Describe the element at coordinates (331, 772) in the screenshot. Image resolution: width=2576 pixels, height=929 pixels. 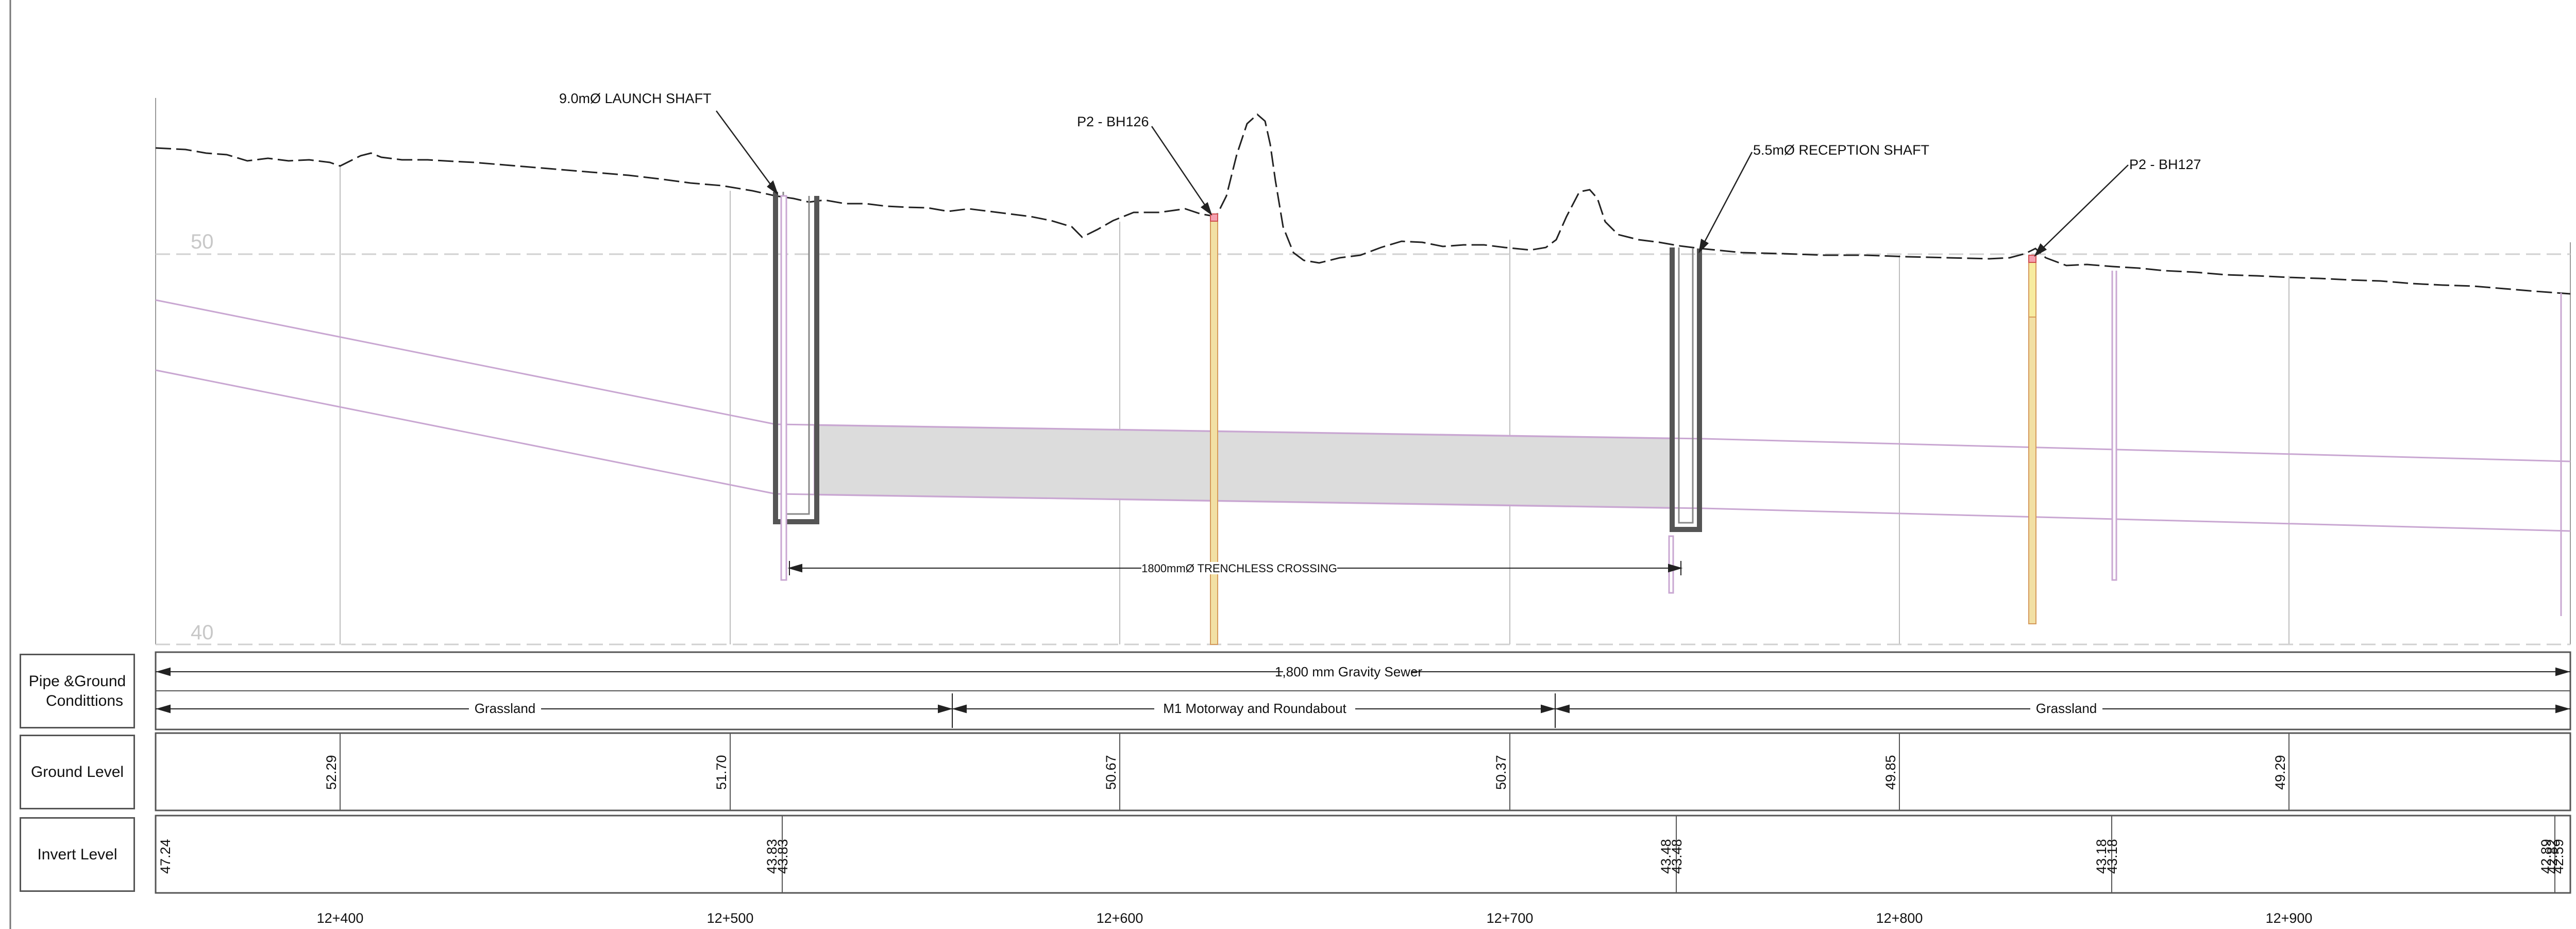
I see `ground-level-value: 52.29` at that location.